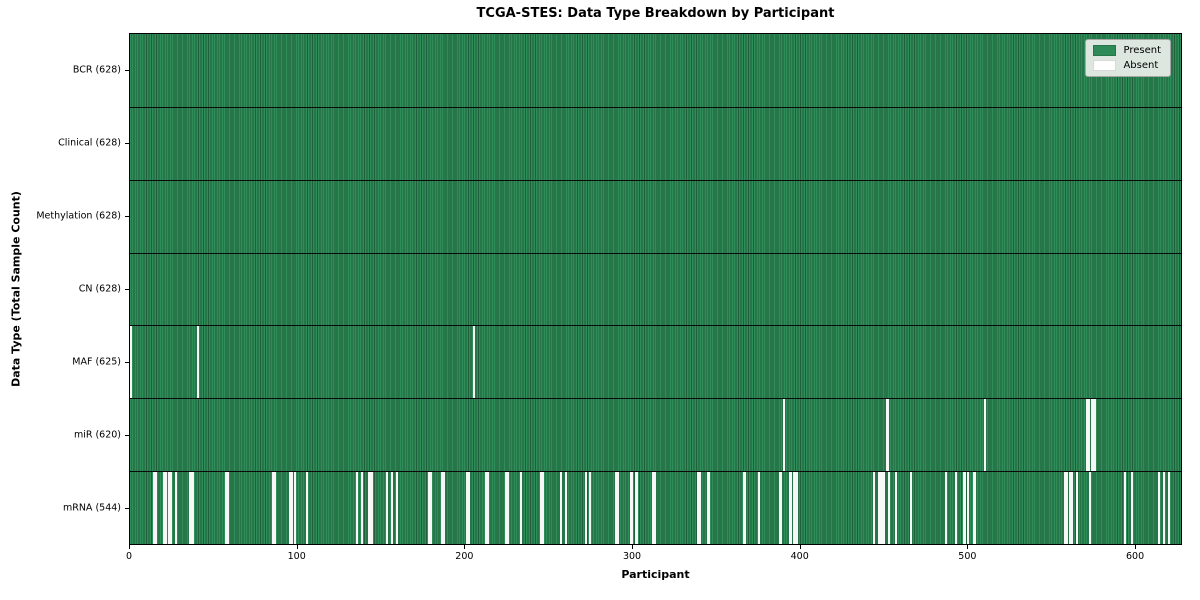 Image resolution: width=1200 pixels, height=600 pixels. What do you see at coordinates (1128, 58) in the screenshot?
I see `legend: Present Absent` at bounding box center [1128, 58].